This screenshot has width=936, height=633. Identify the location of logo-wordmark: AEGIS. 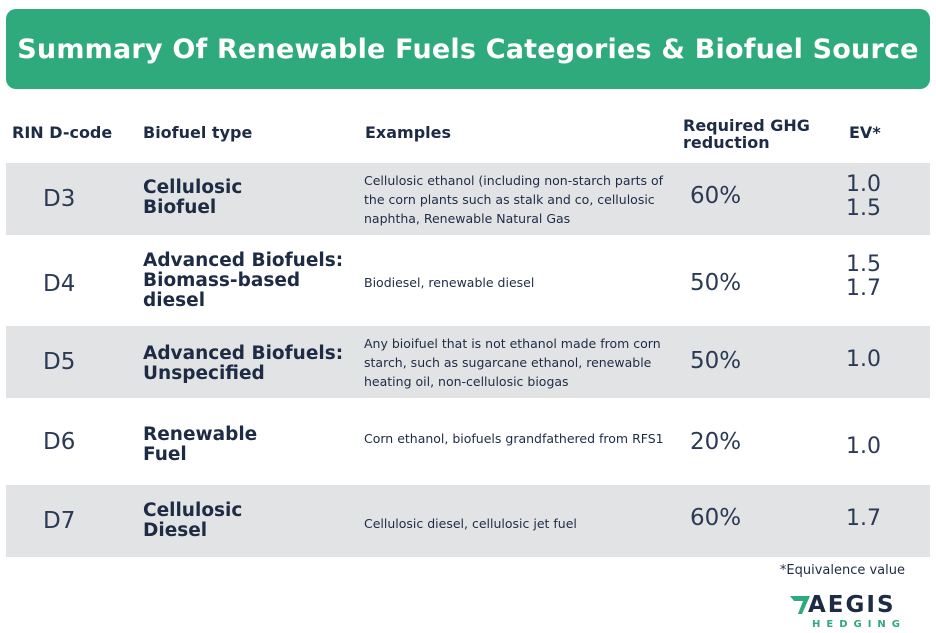
(852, 605).